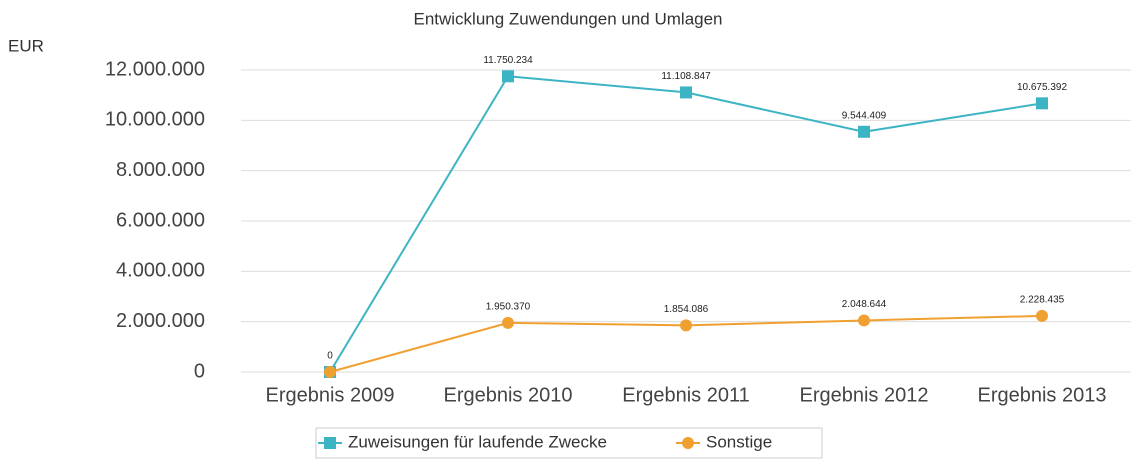 The image size is (1139, 461). I want to click on data-label: 11.750.234, so click(508, 60).